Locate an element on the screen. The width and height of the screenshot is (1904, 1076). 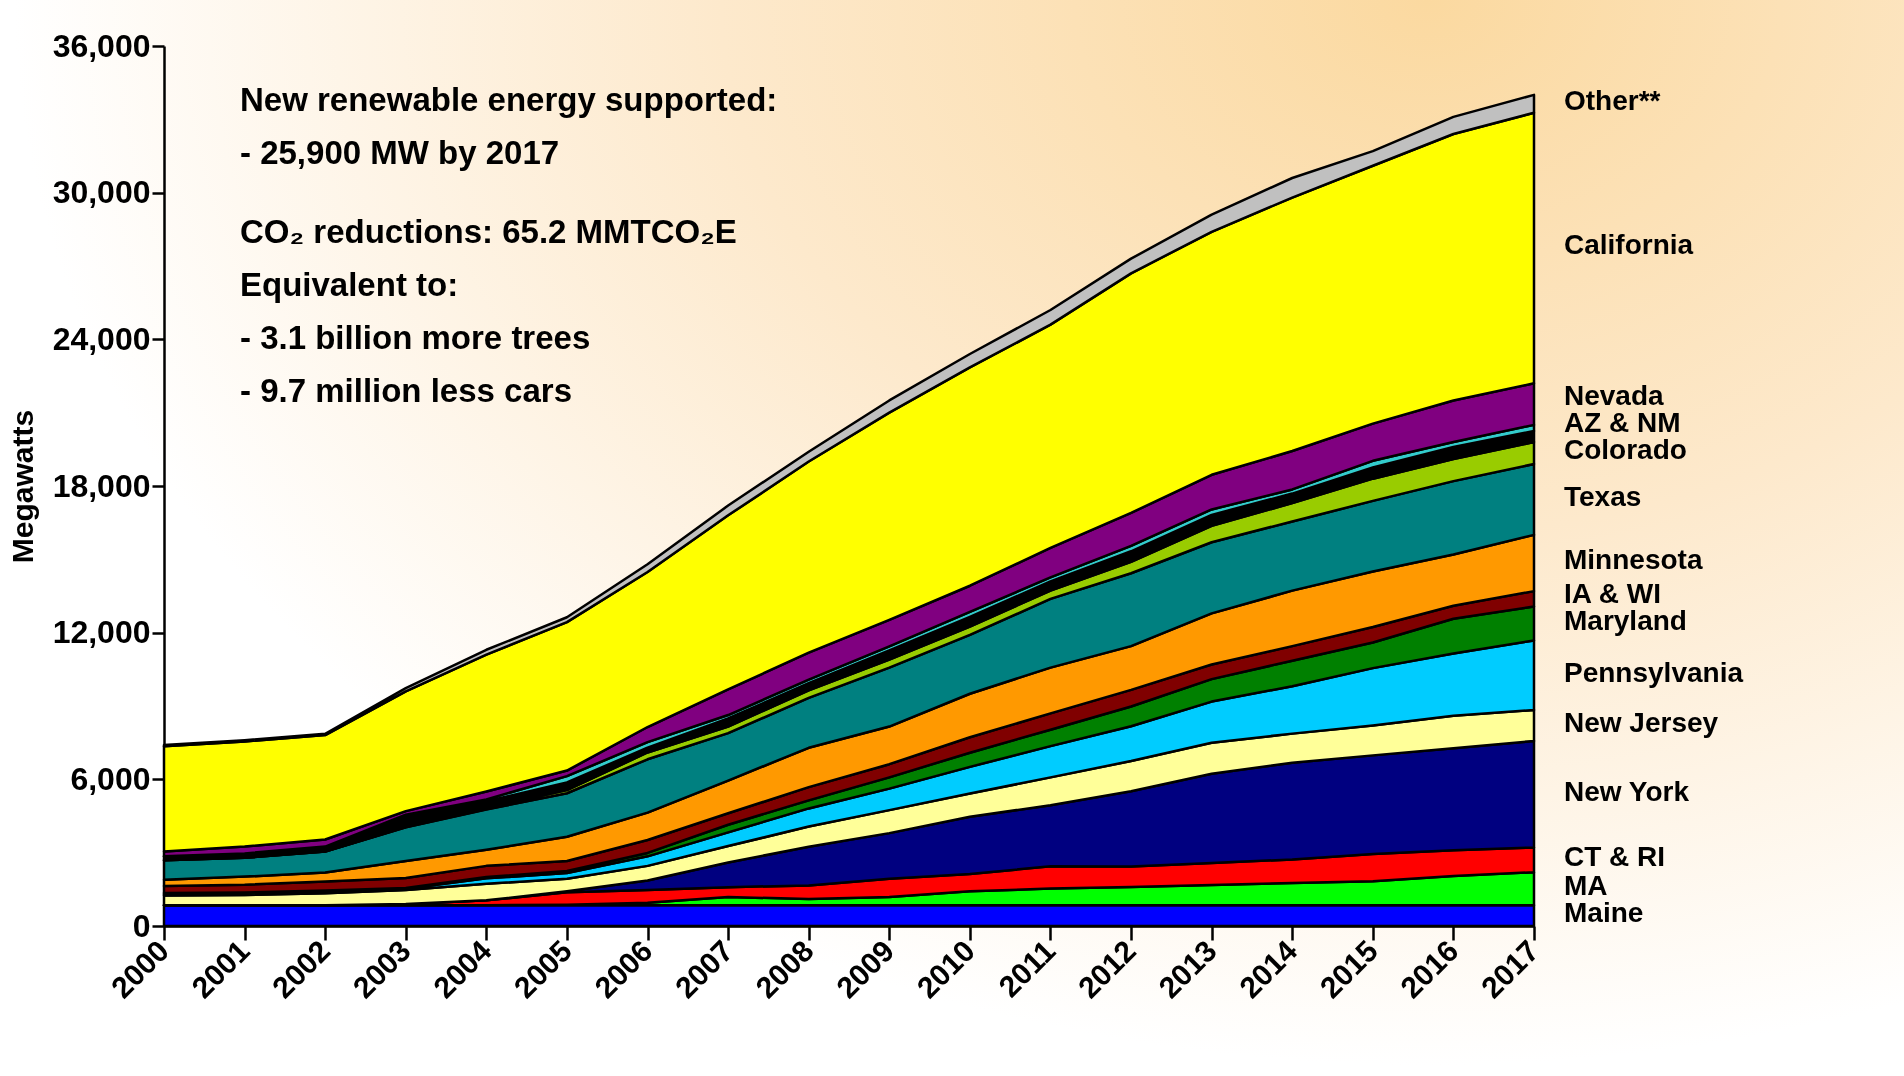
y-tick-label: 36,000 is located at coordinates (101, 45).